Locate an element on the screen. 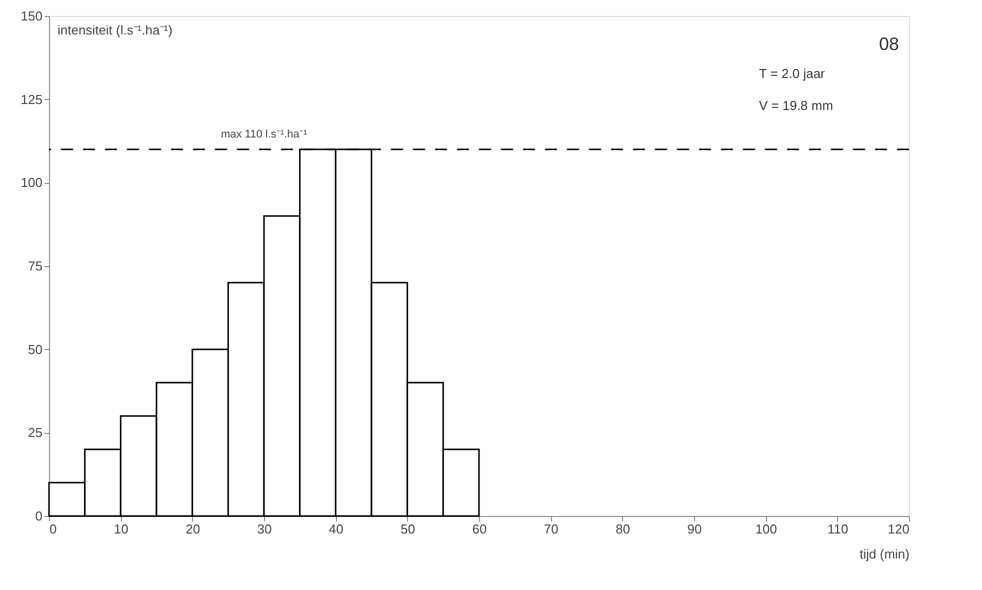  y-tick-label: 75 is located at coordinates (35, 266).